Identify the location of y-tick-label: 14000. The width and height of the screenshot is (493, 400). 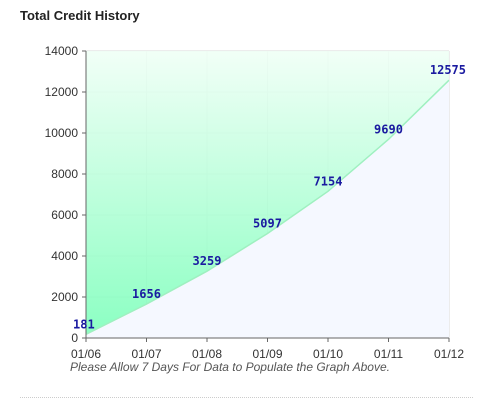
(62, 51).